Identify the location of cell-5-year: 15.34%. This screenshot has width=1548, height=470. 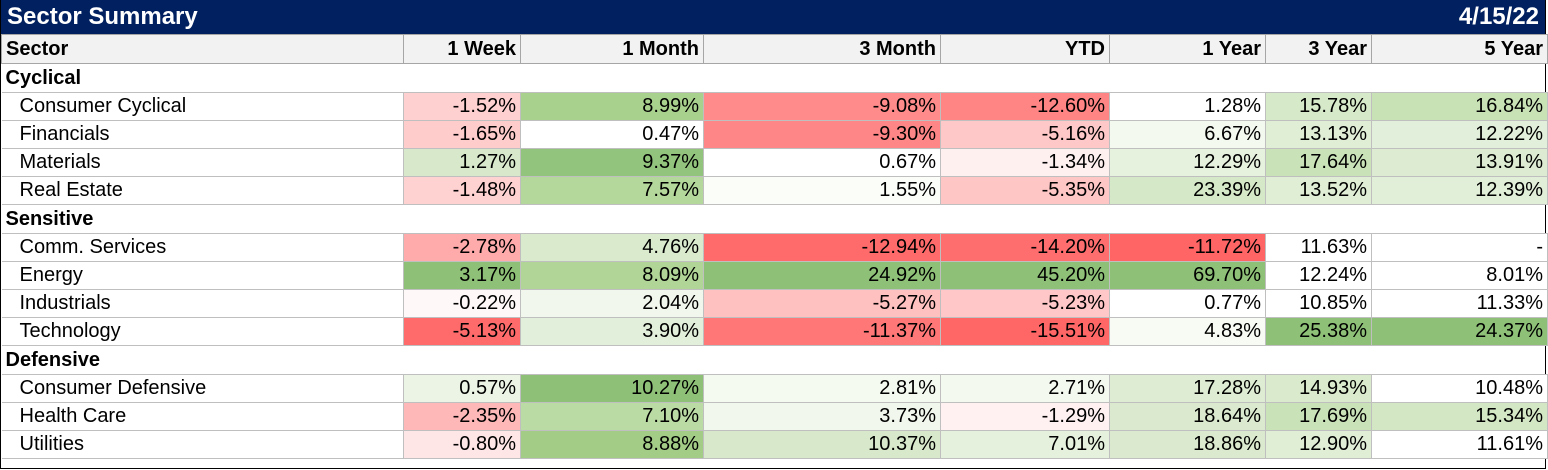
(1459, 416).